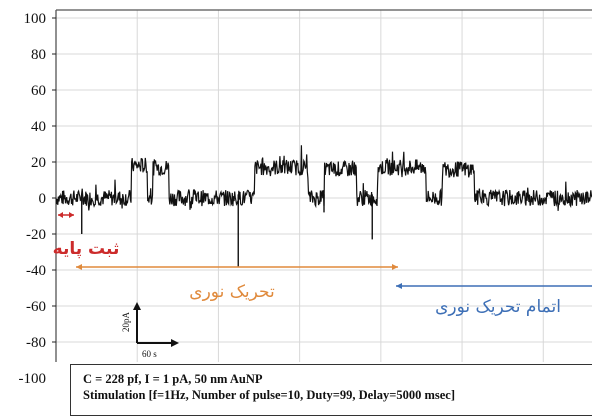  What do you see at coordinates (126, 322) in the screenshot?
I see `scale-y-label: 20pA` at bounding box center [126, 322].